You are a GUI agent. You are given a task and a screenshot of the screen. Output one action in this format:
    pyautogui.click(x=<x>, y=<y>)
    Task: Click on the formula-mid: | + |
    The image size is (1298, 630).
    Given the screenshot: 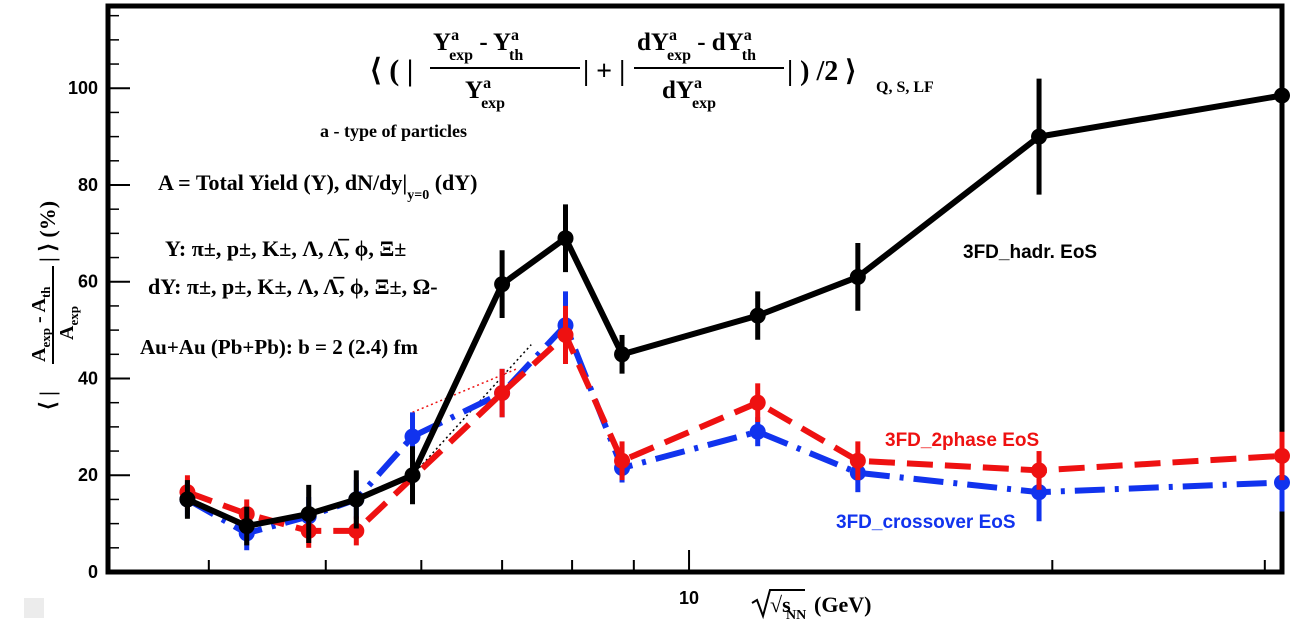 What is the action you would take?
    pyautogui.click(x=604, y=71)
    